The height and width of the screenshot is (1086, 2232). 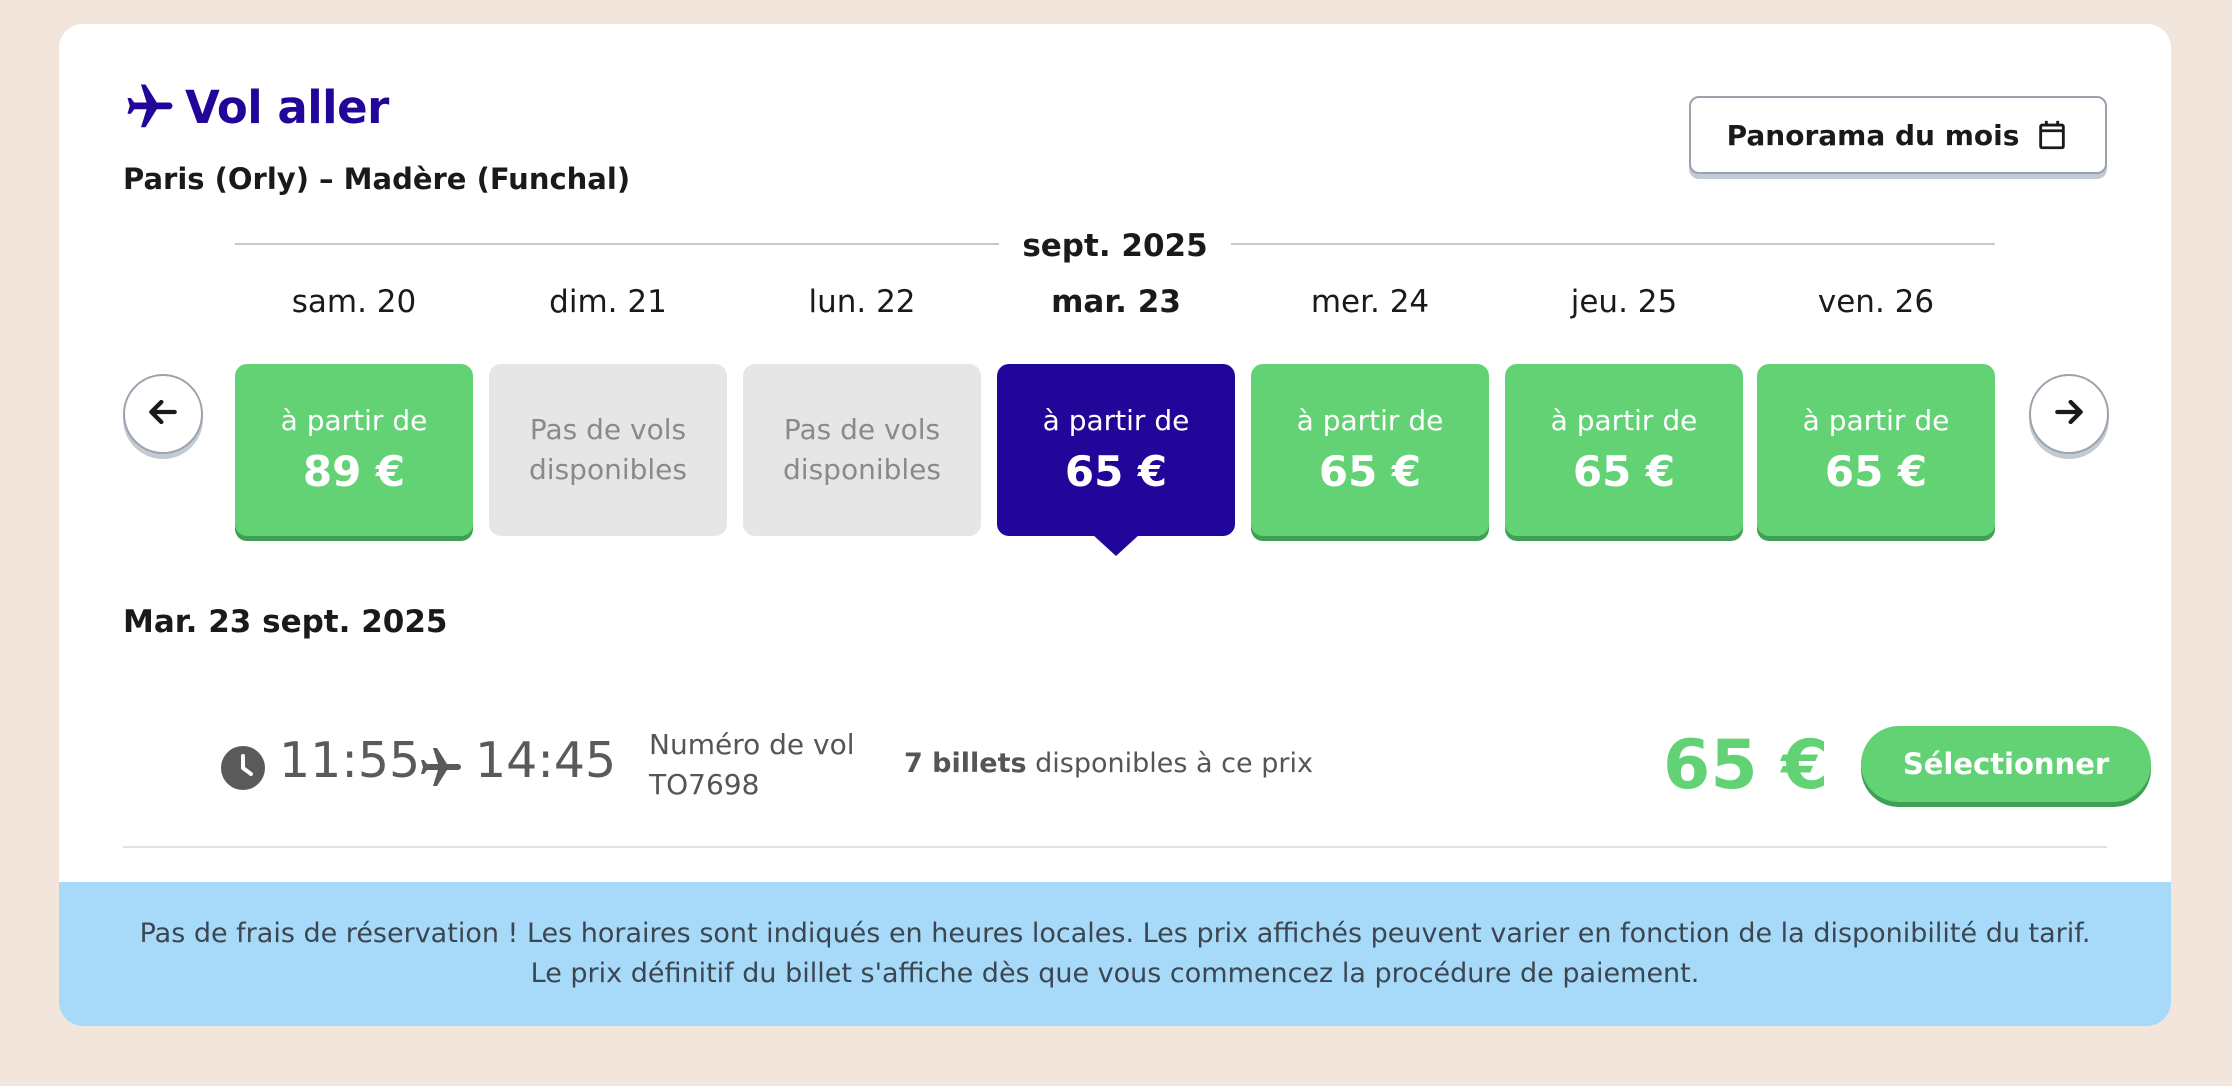 I want to click on route-label: Paris (Orly) – Madère (Funchal), so click(x=377, y=179).